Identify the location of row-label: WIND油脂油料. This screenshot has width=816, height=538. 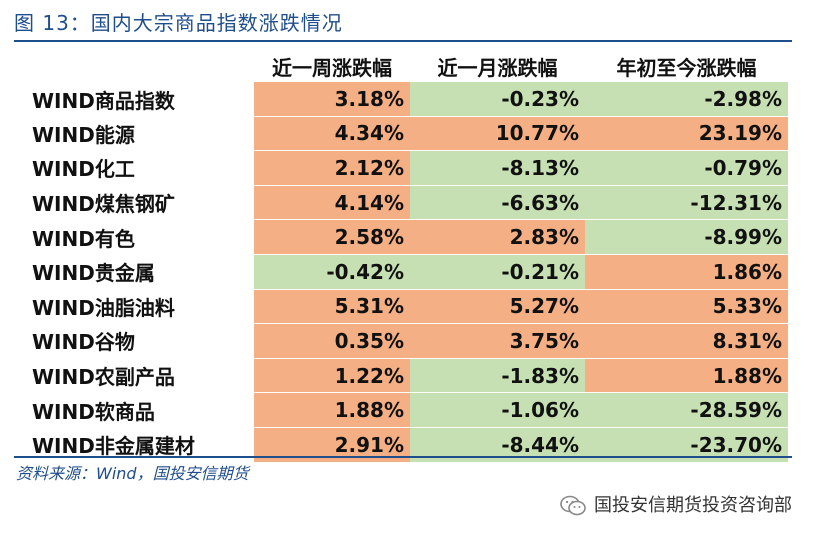
(103, 307).